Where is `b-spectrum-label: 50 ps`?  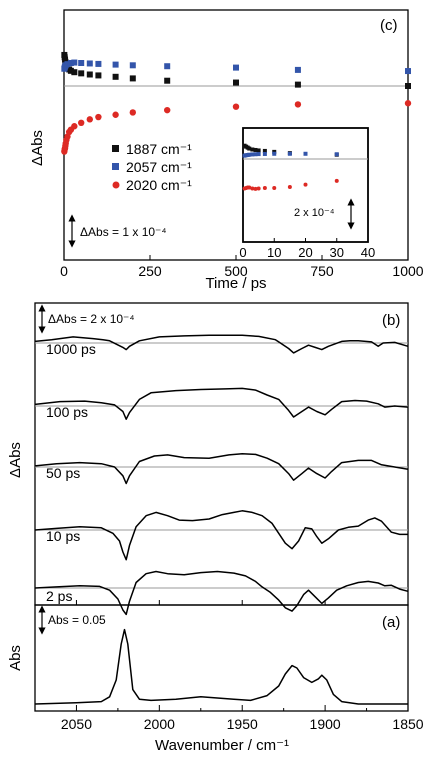 b-spectrum-label: 50 ps is located at coordinates (63, 473).